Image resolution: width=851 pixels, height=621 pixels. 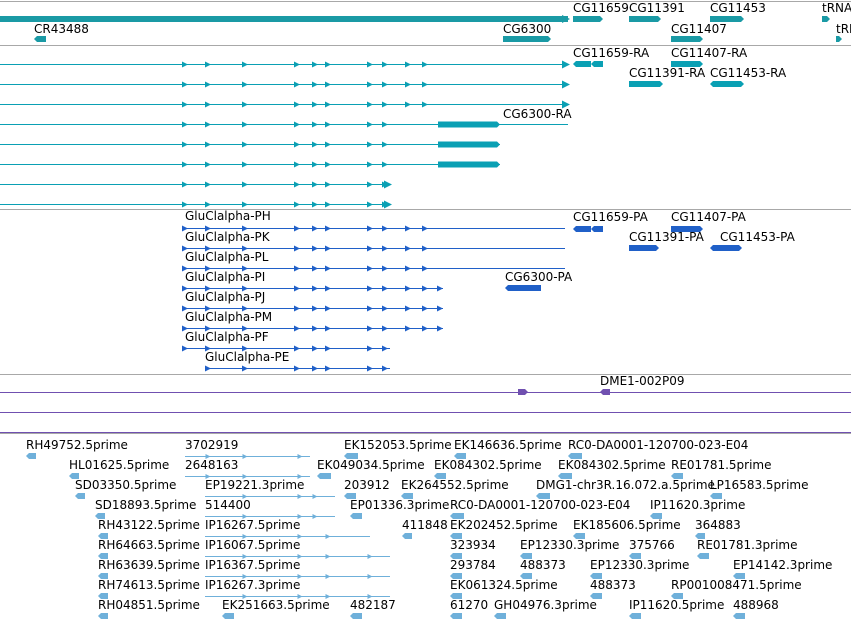 What do you see at coordinates (645, 19) in the screenshot?
I see `cg11391-gene` at bounding box center [645, 19].